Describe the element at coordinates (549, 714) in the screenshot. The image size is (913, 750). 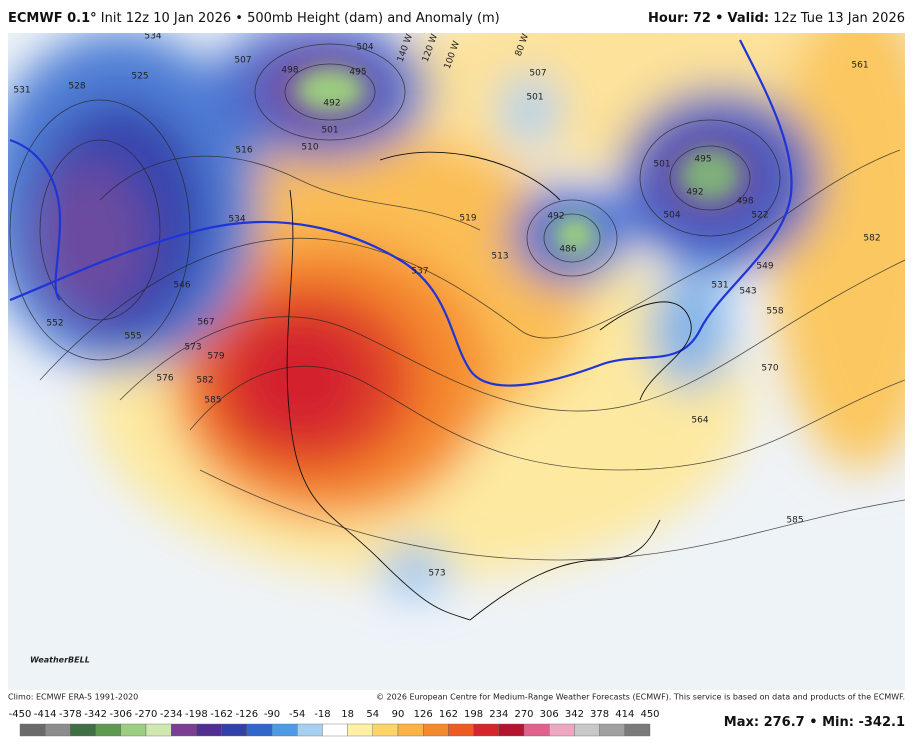
I see `colorbar-tick-label: 306` at that location.